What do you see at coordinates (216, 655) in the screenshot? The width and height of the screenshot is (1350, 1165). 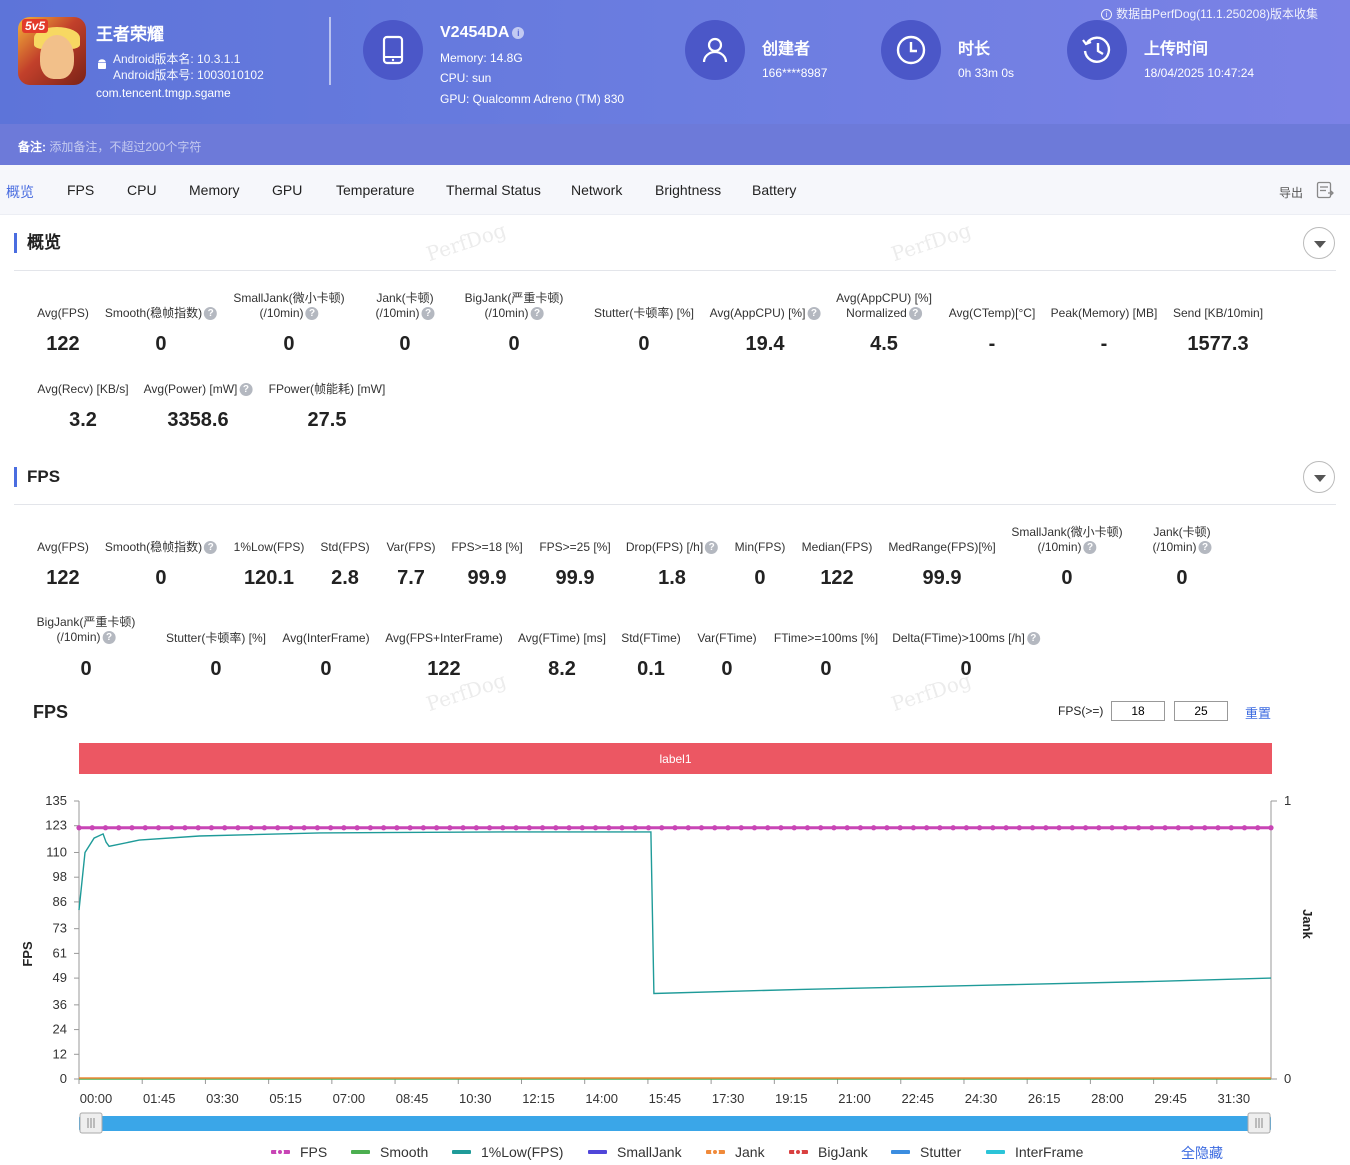 I see `metric: Stutter(卡顿率) [%] 0` at bounding box center [216, 655].